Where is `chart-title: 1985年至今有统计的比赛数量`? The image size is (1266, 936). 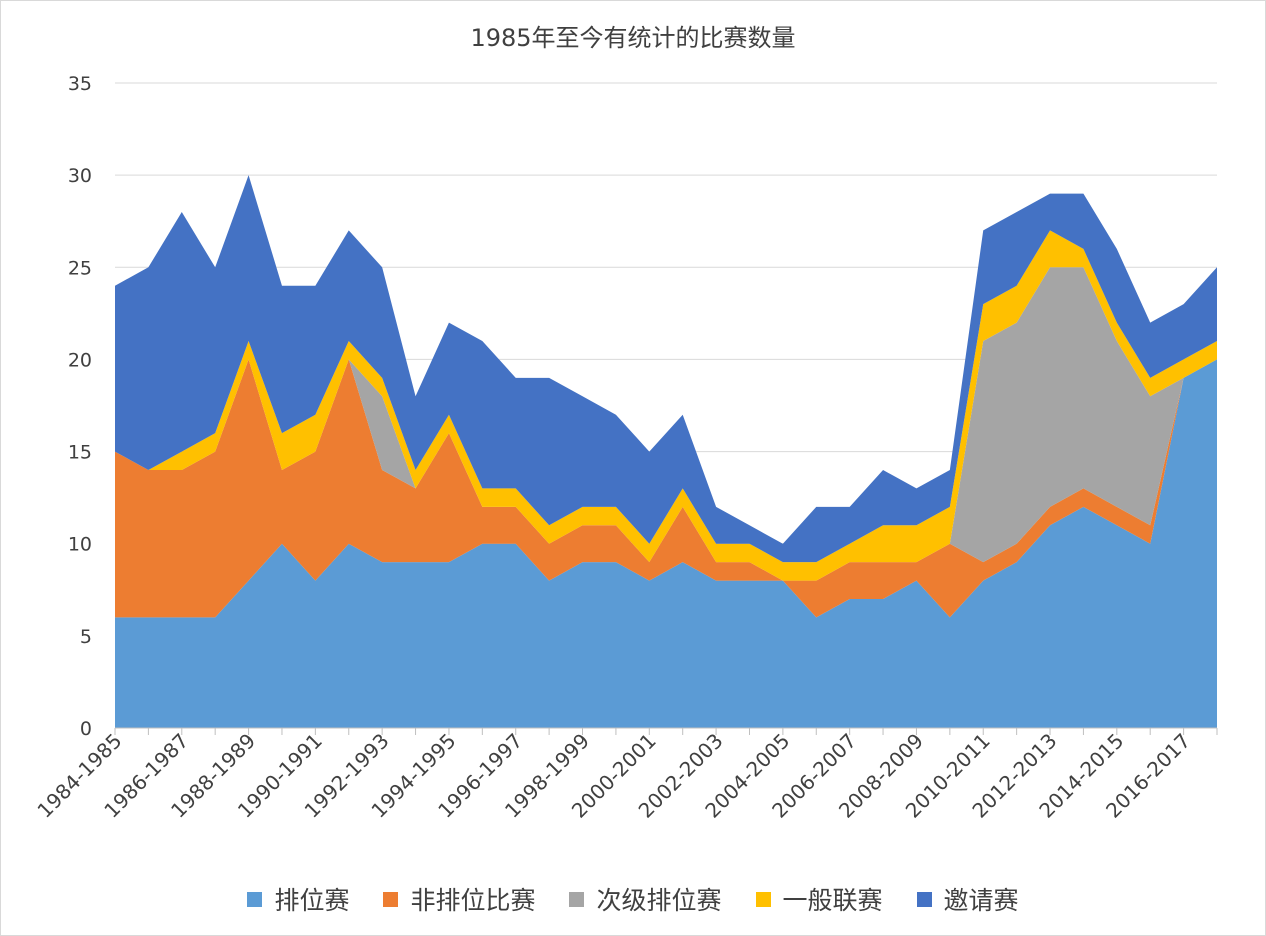 chart-title: 1985年至今有统计的比赛数量 is located at coordinates (633, 38).